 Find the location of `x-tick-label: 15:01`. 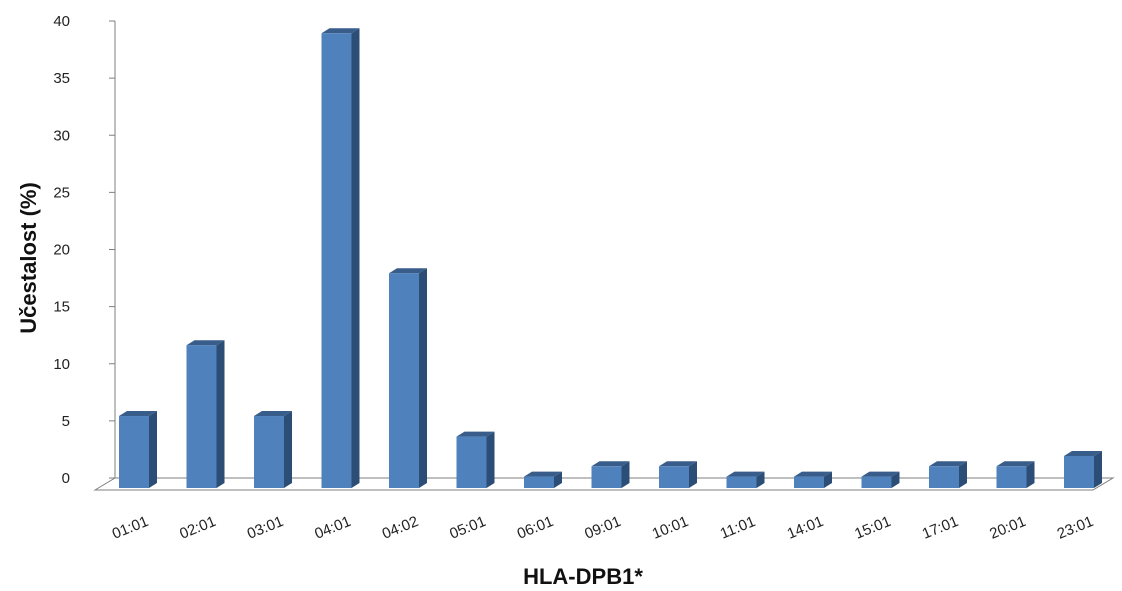

x-tick-label: 15:01 is located at coordinates (872, 528).